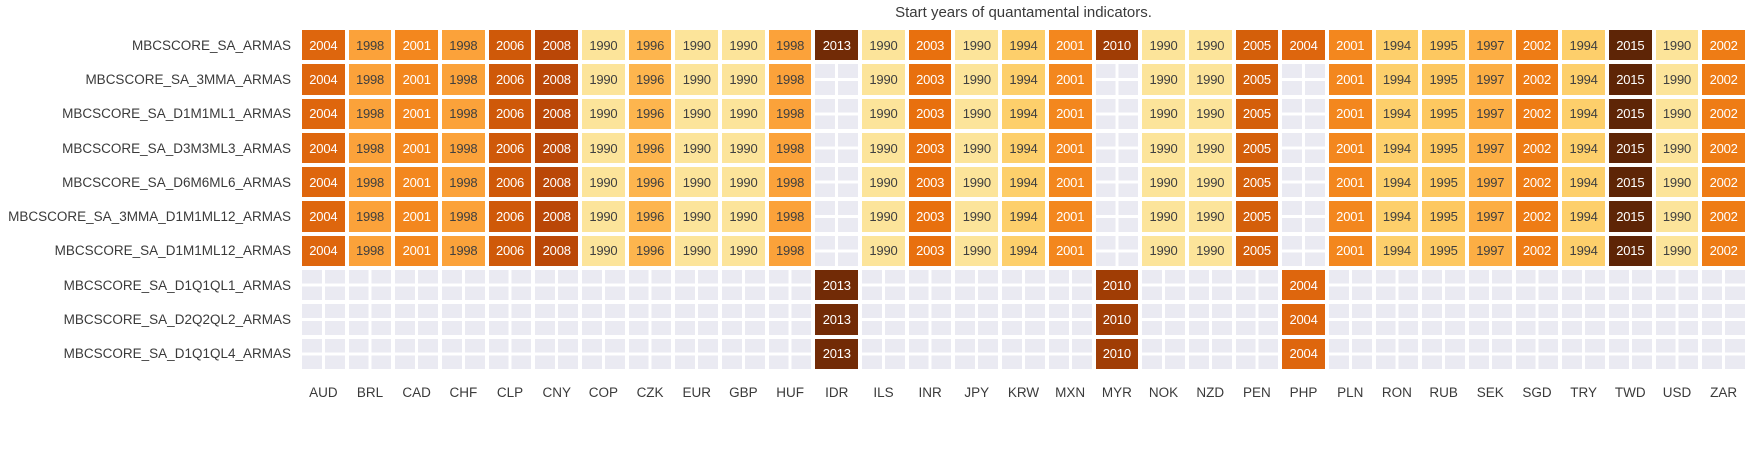 The width and height of the screenshot is (1747, 452). I want to click on heatmap-cell: 2013, so click(837, 319).